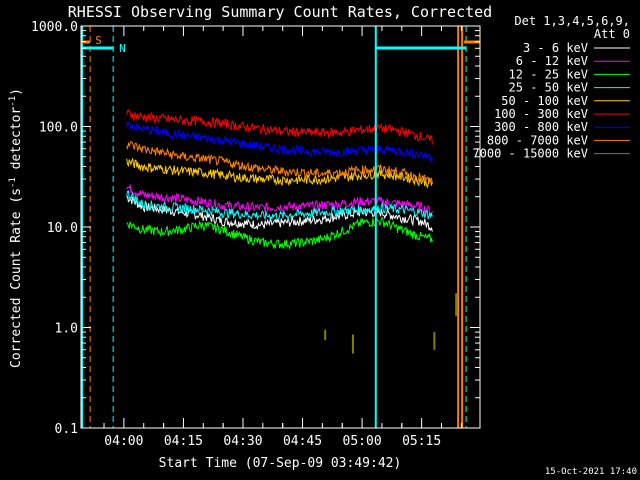 Image resolution: width=640 pixels, height=480 pixels. Describe the element at coordinates (123, 441) in the screenshot. I see `x-tick-label: 04:00` at that location.